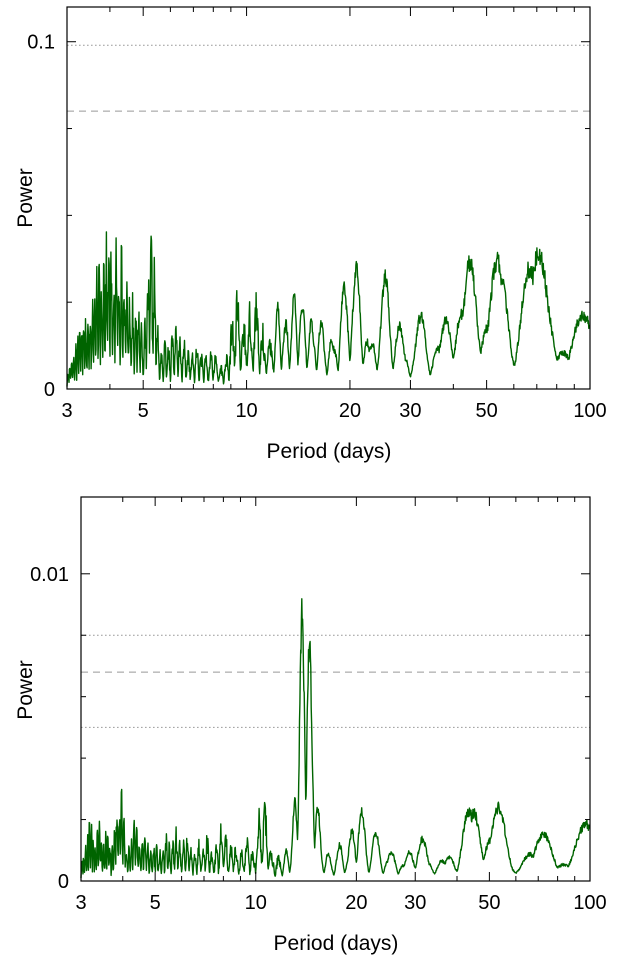  What do you see at coordinates (49, 575) in the screenshot?
I see `y-tick-label: 0.01` at bounding box center [49, 575].